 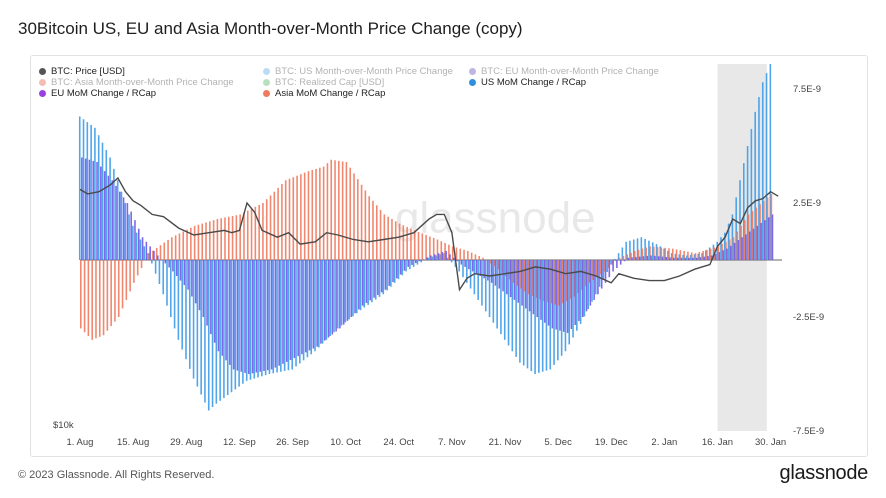 What do you see at coordinates (323, 82) in the screenshot?
I see `legend-item: BTC: Realized Cap [USD]` at bounding box center [323, 82].